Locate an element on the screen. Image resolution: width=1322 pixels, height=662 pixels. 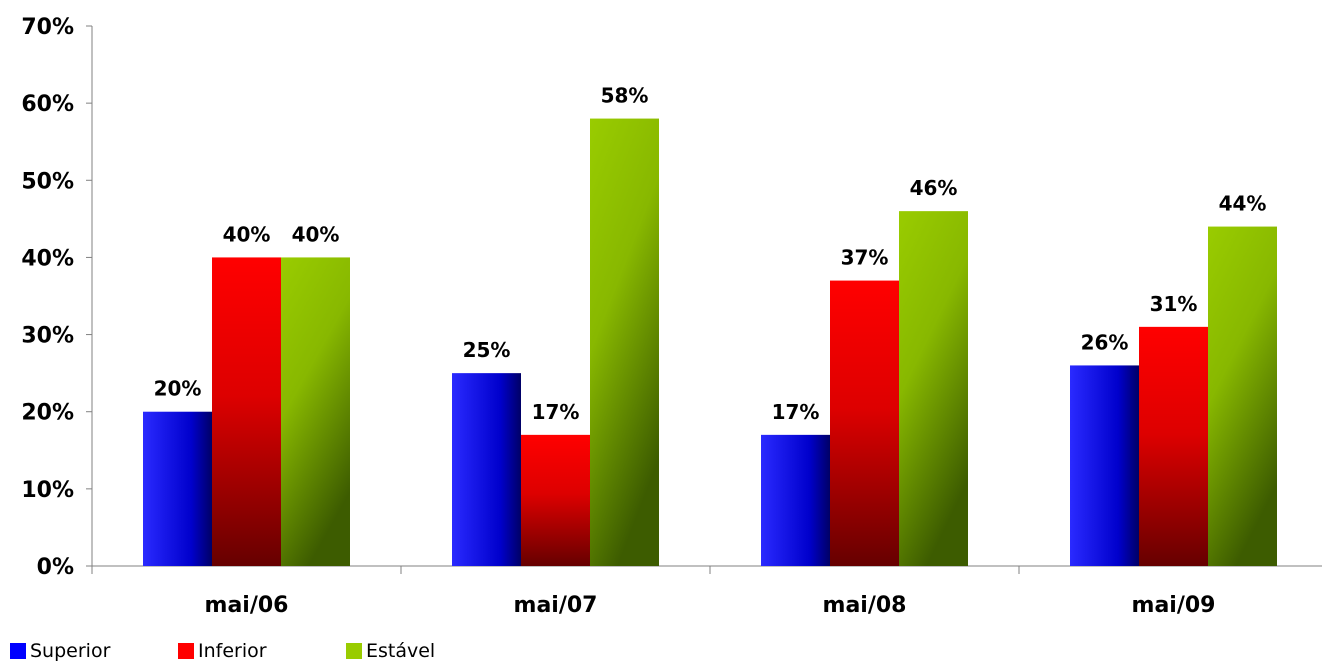
legend-item-inferior: Inferior is located at coordinates (262, 651).